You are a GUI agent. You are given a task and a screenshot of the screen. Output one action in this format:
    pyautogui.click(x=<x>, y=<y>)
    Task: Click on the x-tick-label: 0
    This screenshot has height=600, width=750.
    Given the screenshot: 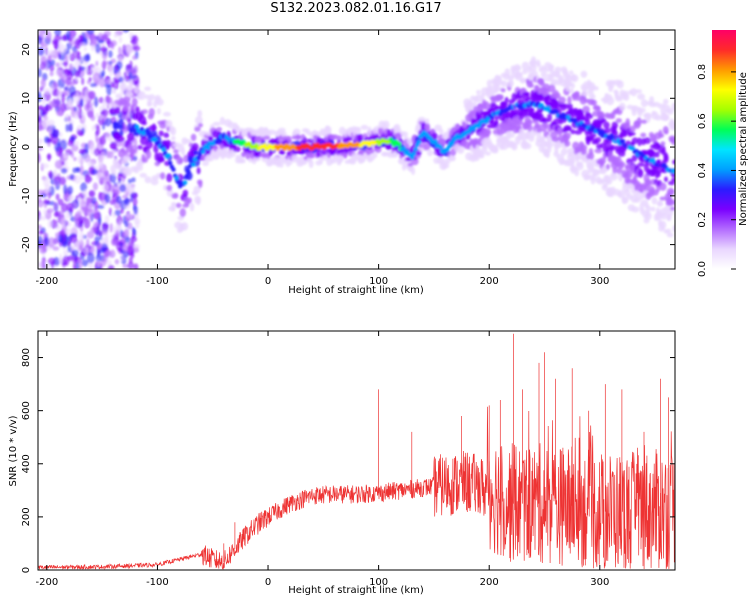 What is the action you would take?
    pyautogui.click(x=268, y=582)
    